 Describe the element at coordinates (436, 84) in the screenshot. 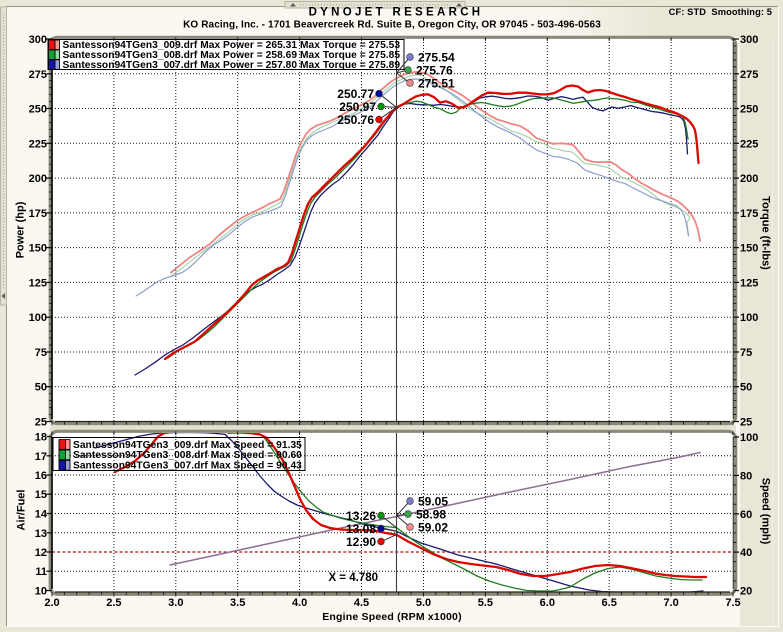

I see `svg-text: 275.51` at that location.